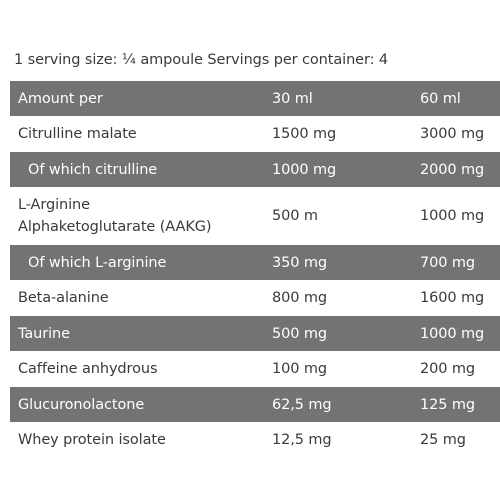  What do you see at coordinates (97, 262) in the screenshot?
I see `row-label: Of which L-arginine` at bounding box center [97, 262].